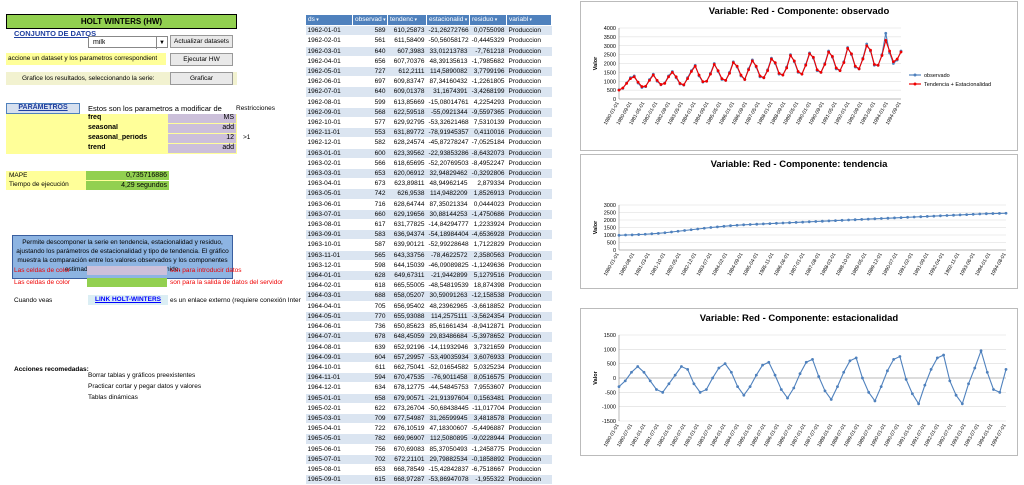 This screenshot has width=1024, height=485. Describe the element at coordinates (407, 92) in the screenshot. I see `table-cell: 609,01378` at that location.